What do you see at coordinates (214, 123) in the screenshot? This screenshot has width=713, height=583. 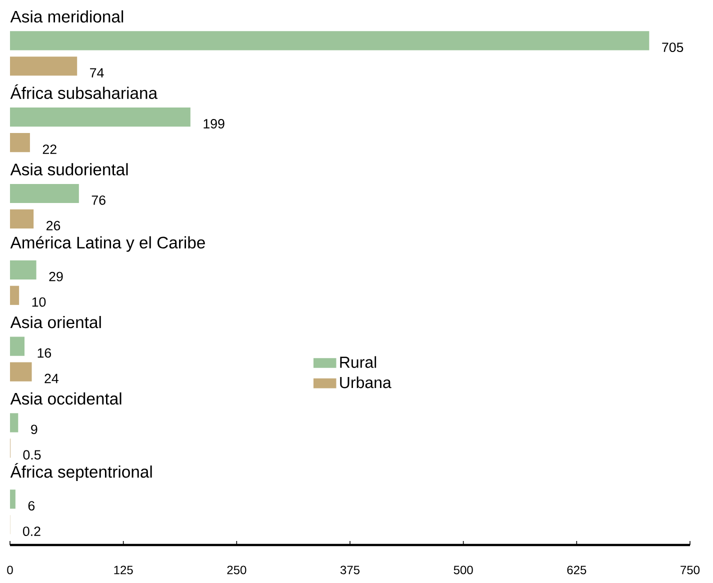 I see `data-label: 199` at bounding box center [214, 123].